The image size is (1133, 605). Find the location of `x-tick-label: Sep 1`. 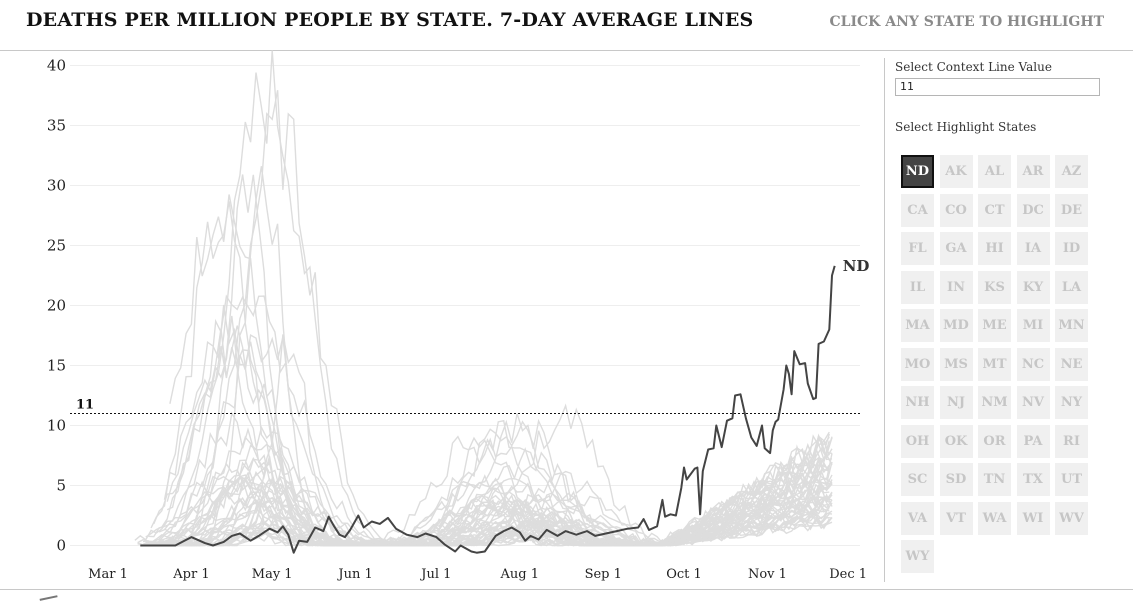

x-tick-label: Sep 1 is located at coordinates (603, 574).